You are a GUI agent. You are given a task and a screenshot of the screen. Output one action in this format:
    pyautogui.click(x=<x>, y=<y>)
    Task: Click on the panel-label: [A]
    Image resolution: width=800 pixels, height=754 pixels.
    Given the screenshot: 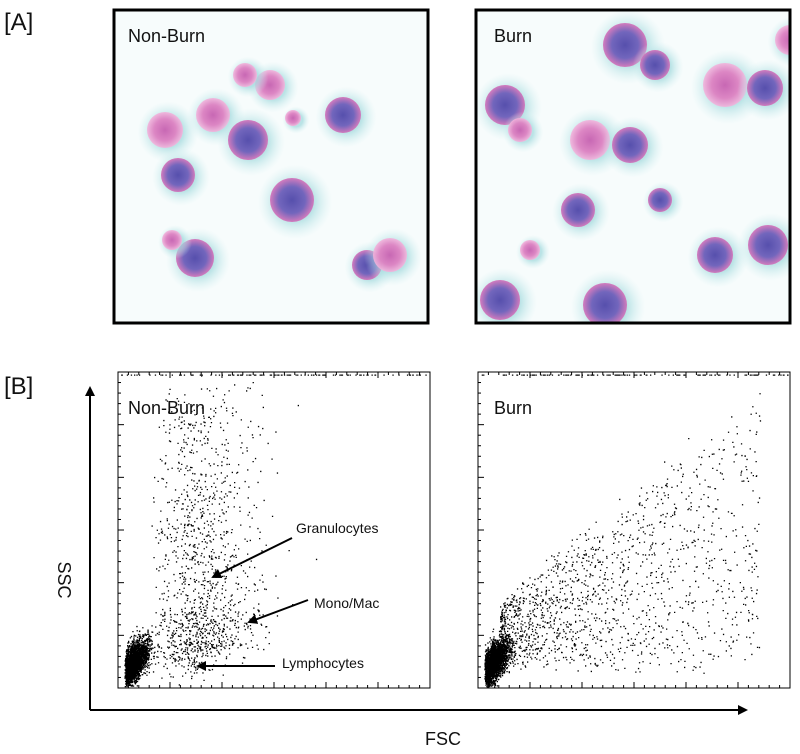 What is the action you would take?
    pyautogui.click(x=18, y=22)
    